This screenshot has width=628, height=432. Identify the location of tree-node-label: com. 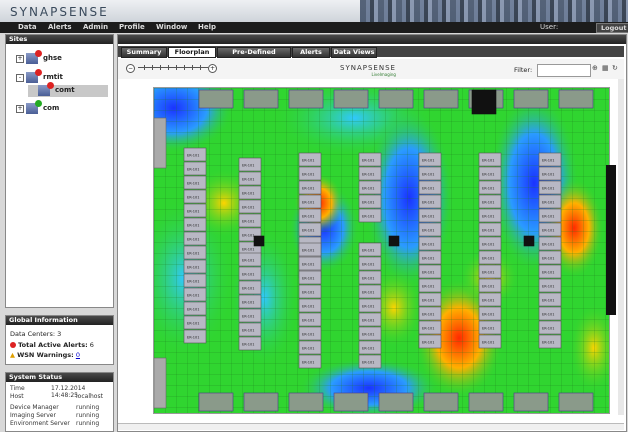
(51, 108).